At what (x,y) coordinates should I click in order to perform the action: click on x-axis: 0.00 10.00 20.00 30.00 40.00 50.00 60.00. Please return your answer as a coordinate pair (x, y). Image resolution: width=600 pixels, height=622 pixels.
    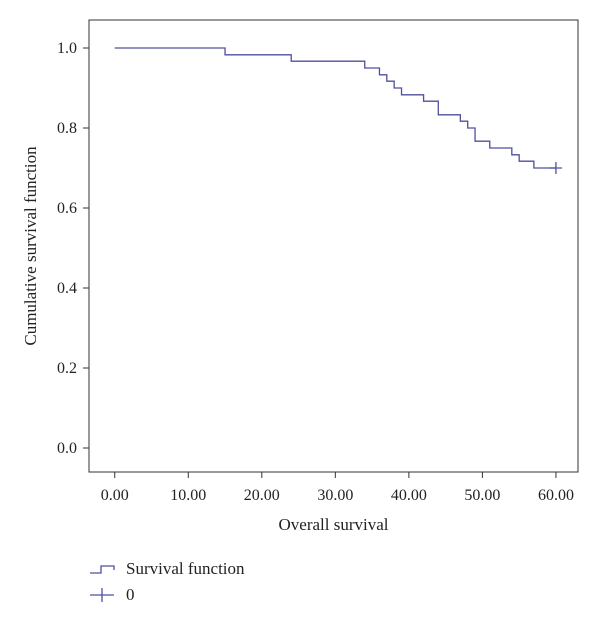
    Looking at the image, I should click on (337, 488).